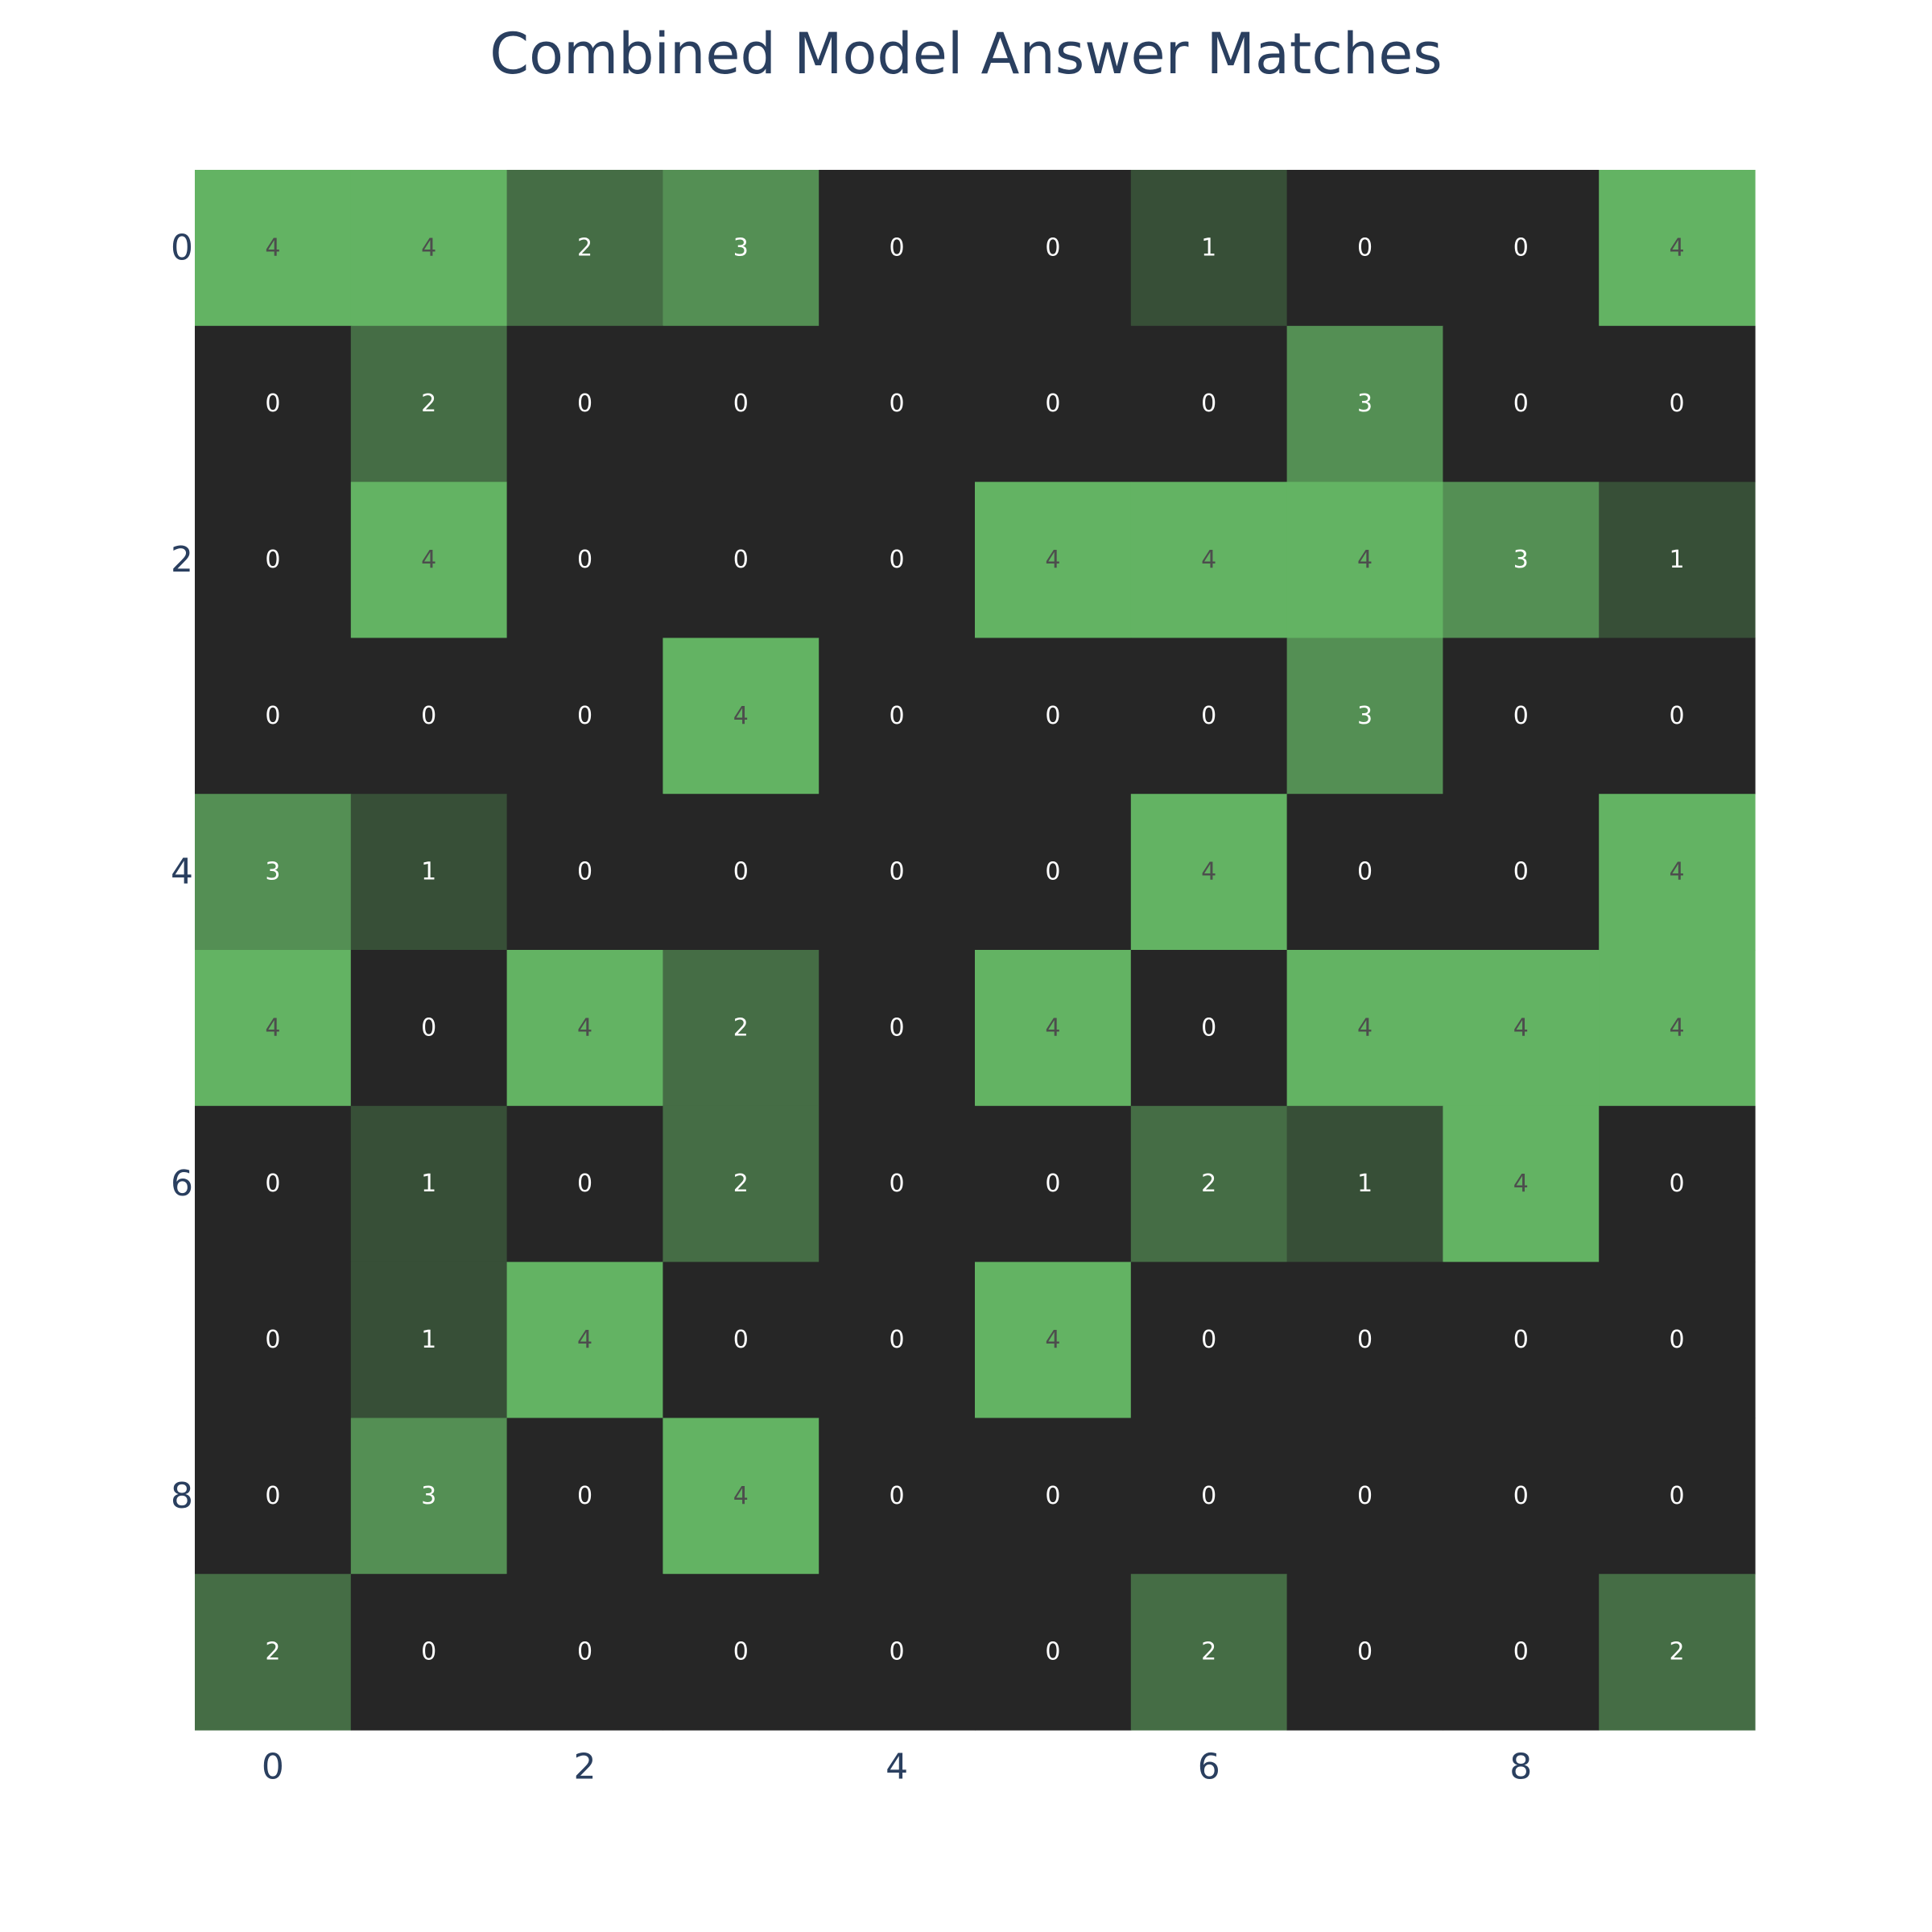 This screenshot has width=1932, height=1932. Describe the element at coordinates (182, 872) in the screenshot. I see `y-tick-label: 4` at that location.